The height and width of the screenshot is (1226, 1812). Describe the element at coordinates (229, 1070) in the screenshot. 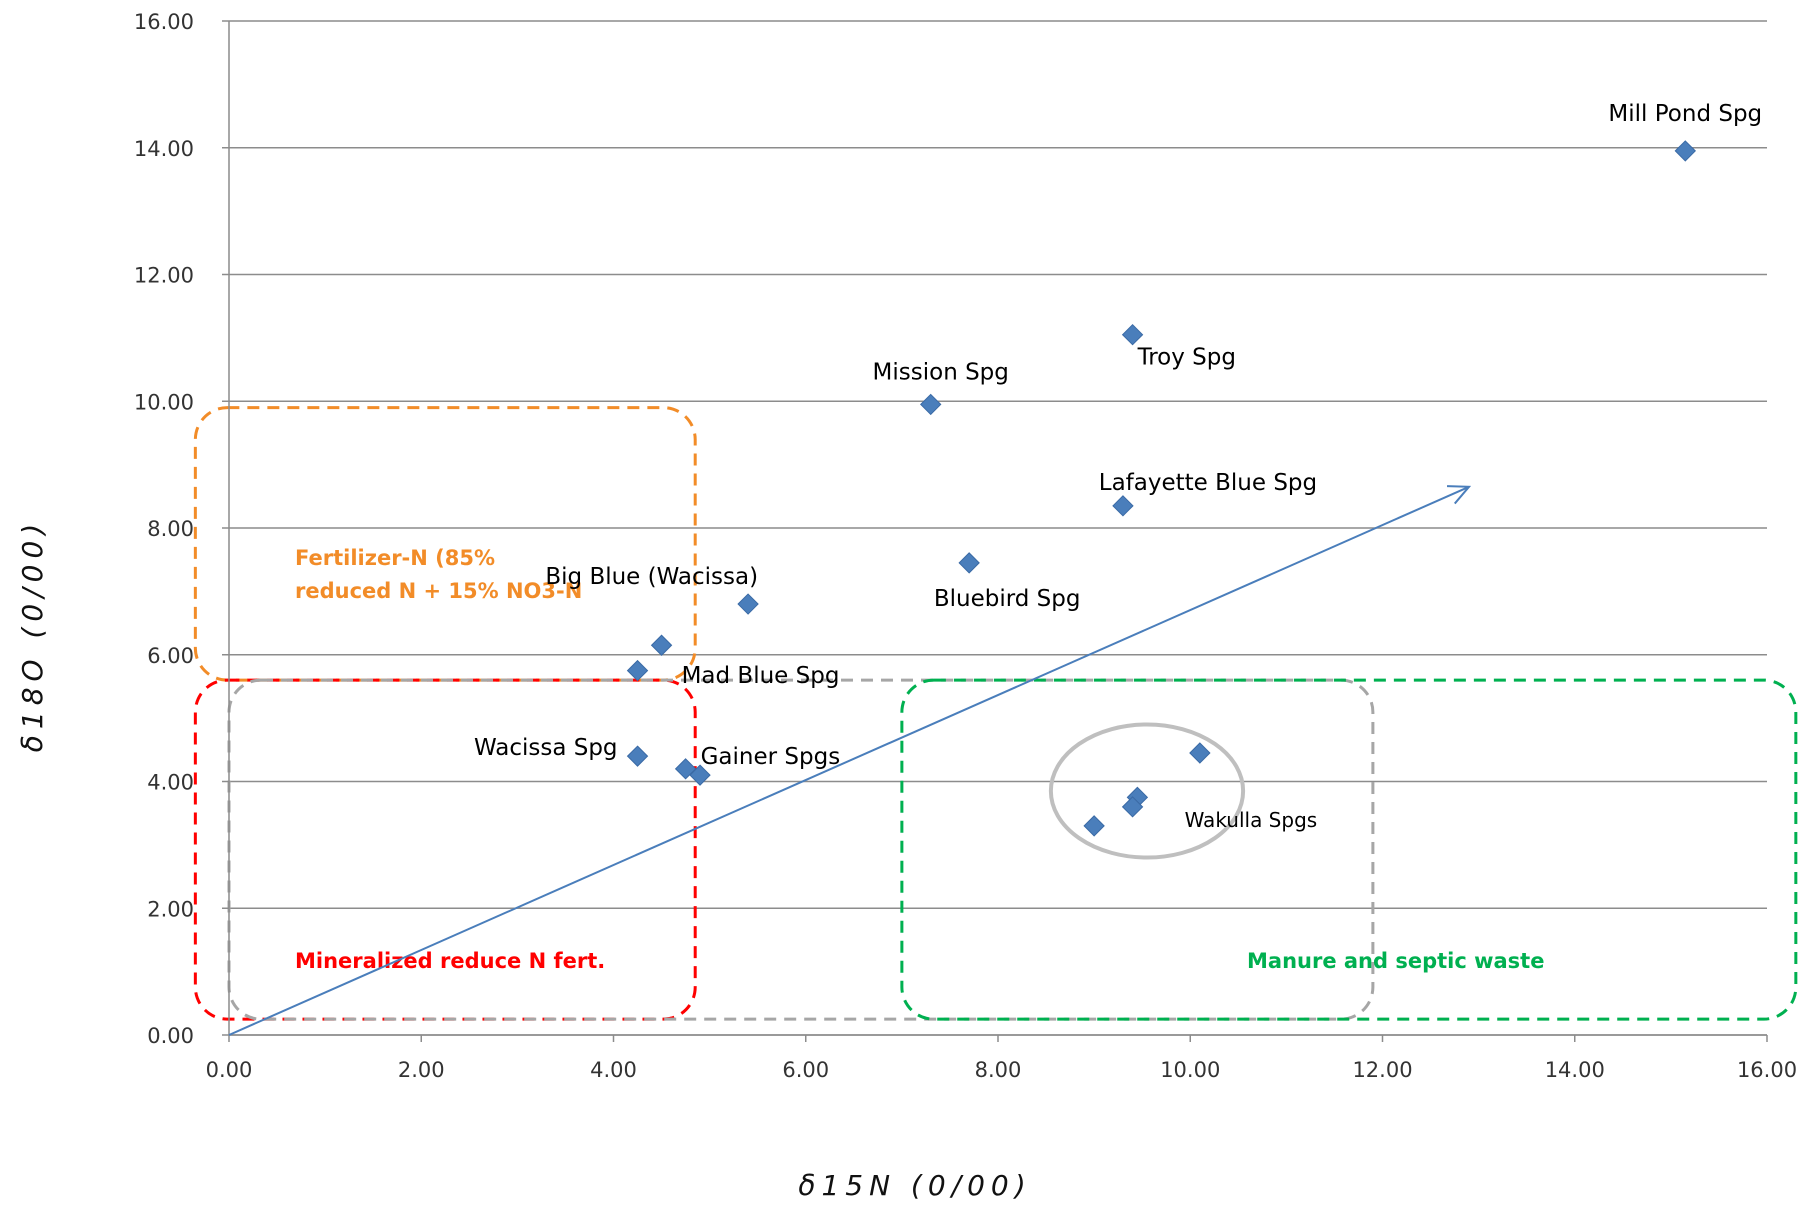

I see `x-tick-label: 0.00` at that location.